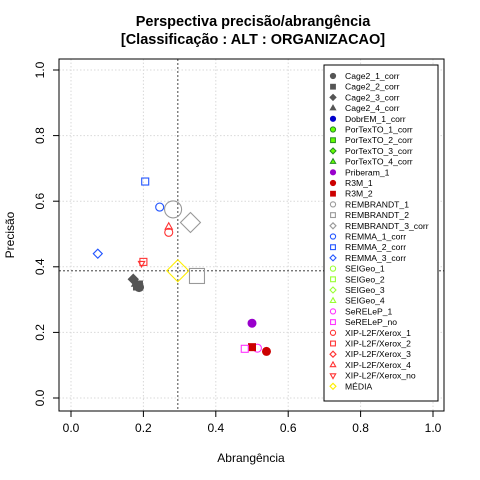 The image size is (480, 480). Describe the element at coordinates (253, 40) in the screenshot. I see `chart-subtitle: [Classificação : ALT : ORGANIZACAO]` at that location.